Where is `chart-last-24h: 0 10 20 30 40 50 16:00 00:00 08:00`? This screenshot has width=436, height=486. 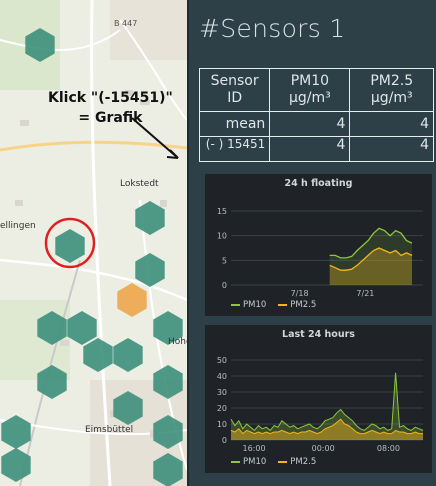
chart-last-24h: 0 10 20 30 40 50 16:00 00:00 08:00 is located at coordinates (320, 404).